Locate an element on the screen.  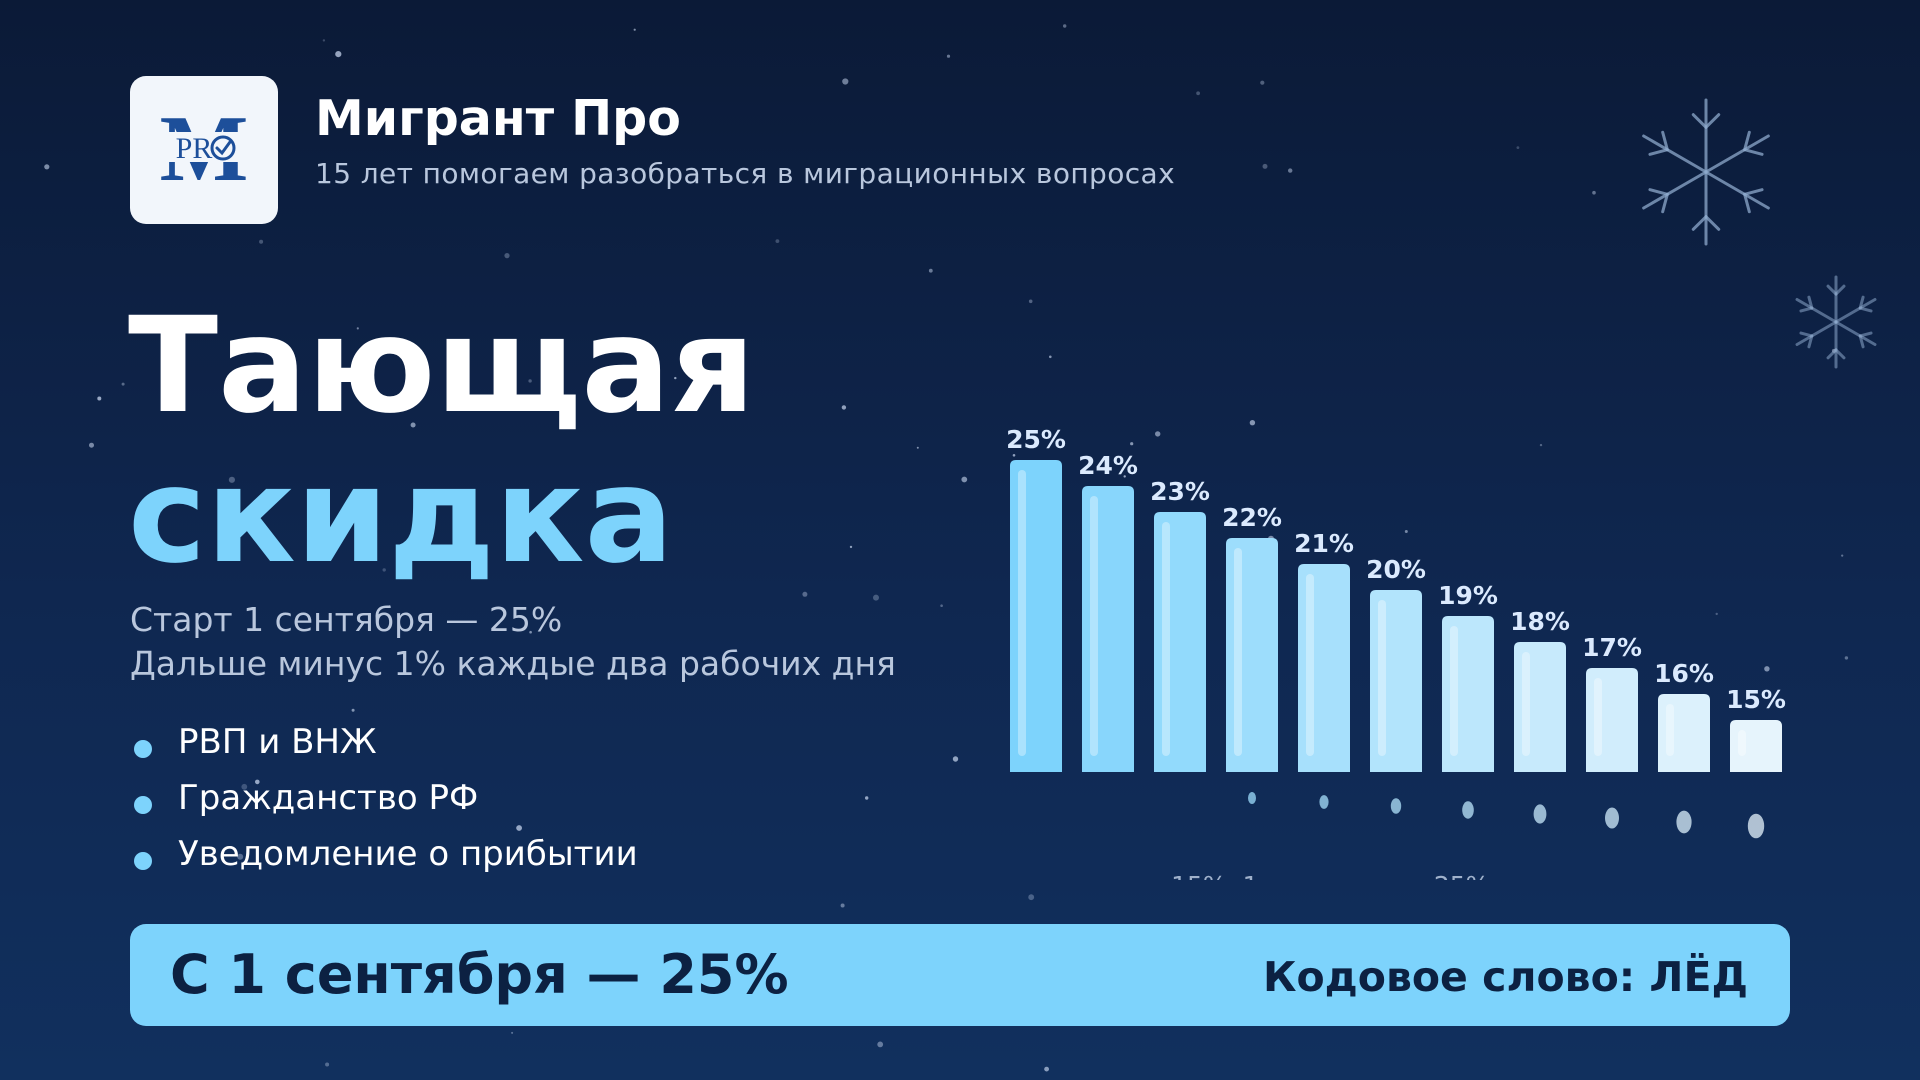
chart-value-labels: 25% 24% 23% 22% 21% 20% 19% 18% 17% 16% 15% is located at coordinates (1396, 569).